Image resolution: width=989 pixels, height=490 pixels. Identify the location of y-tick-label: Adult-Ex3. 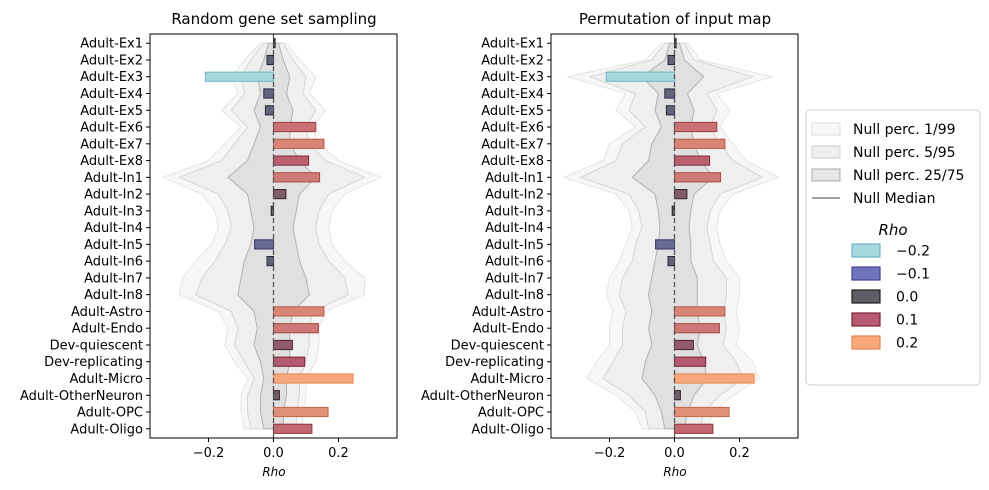
(512, 77).